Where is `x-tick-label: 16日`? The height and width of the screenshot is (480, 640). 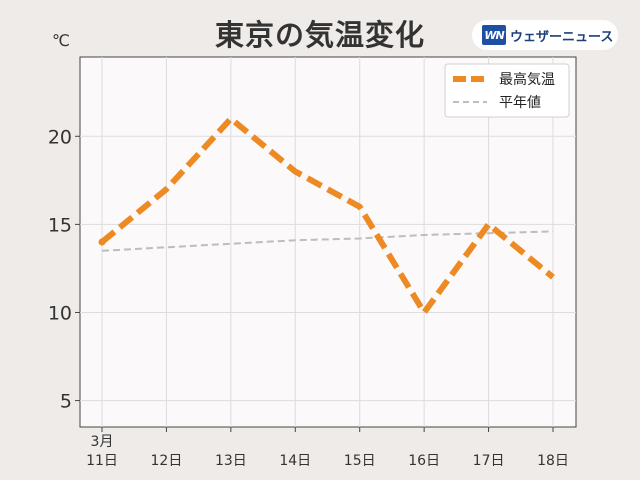 x-tick-label: 16日 is located at coordinates (424, 461).